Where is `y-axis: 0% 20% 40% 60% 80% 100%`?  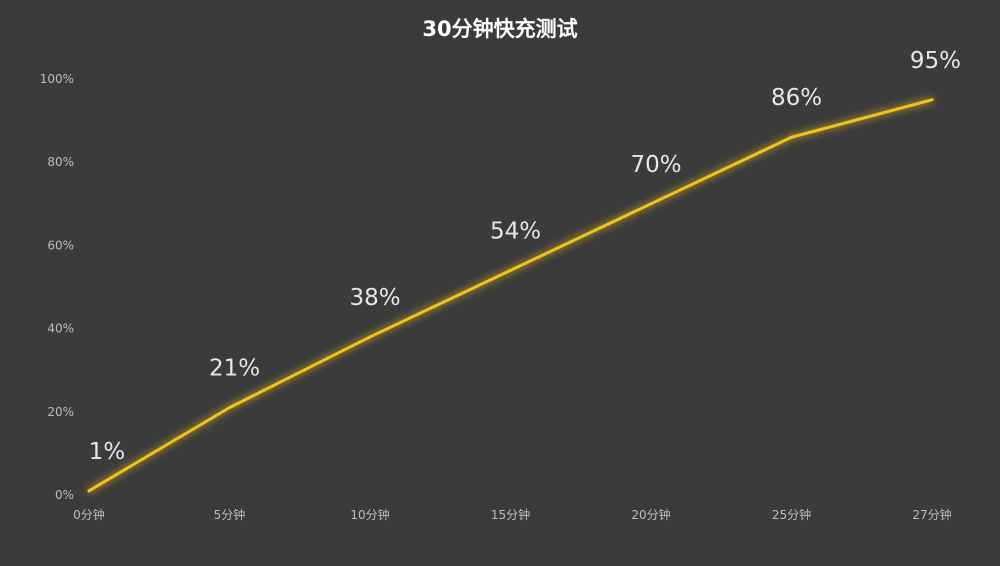 y-axis: 0% 20% 40% 60% 80% 100% is located at coordinates (57, 287).